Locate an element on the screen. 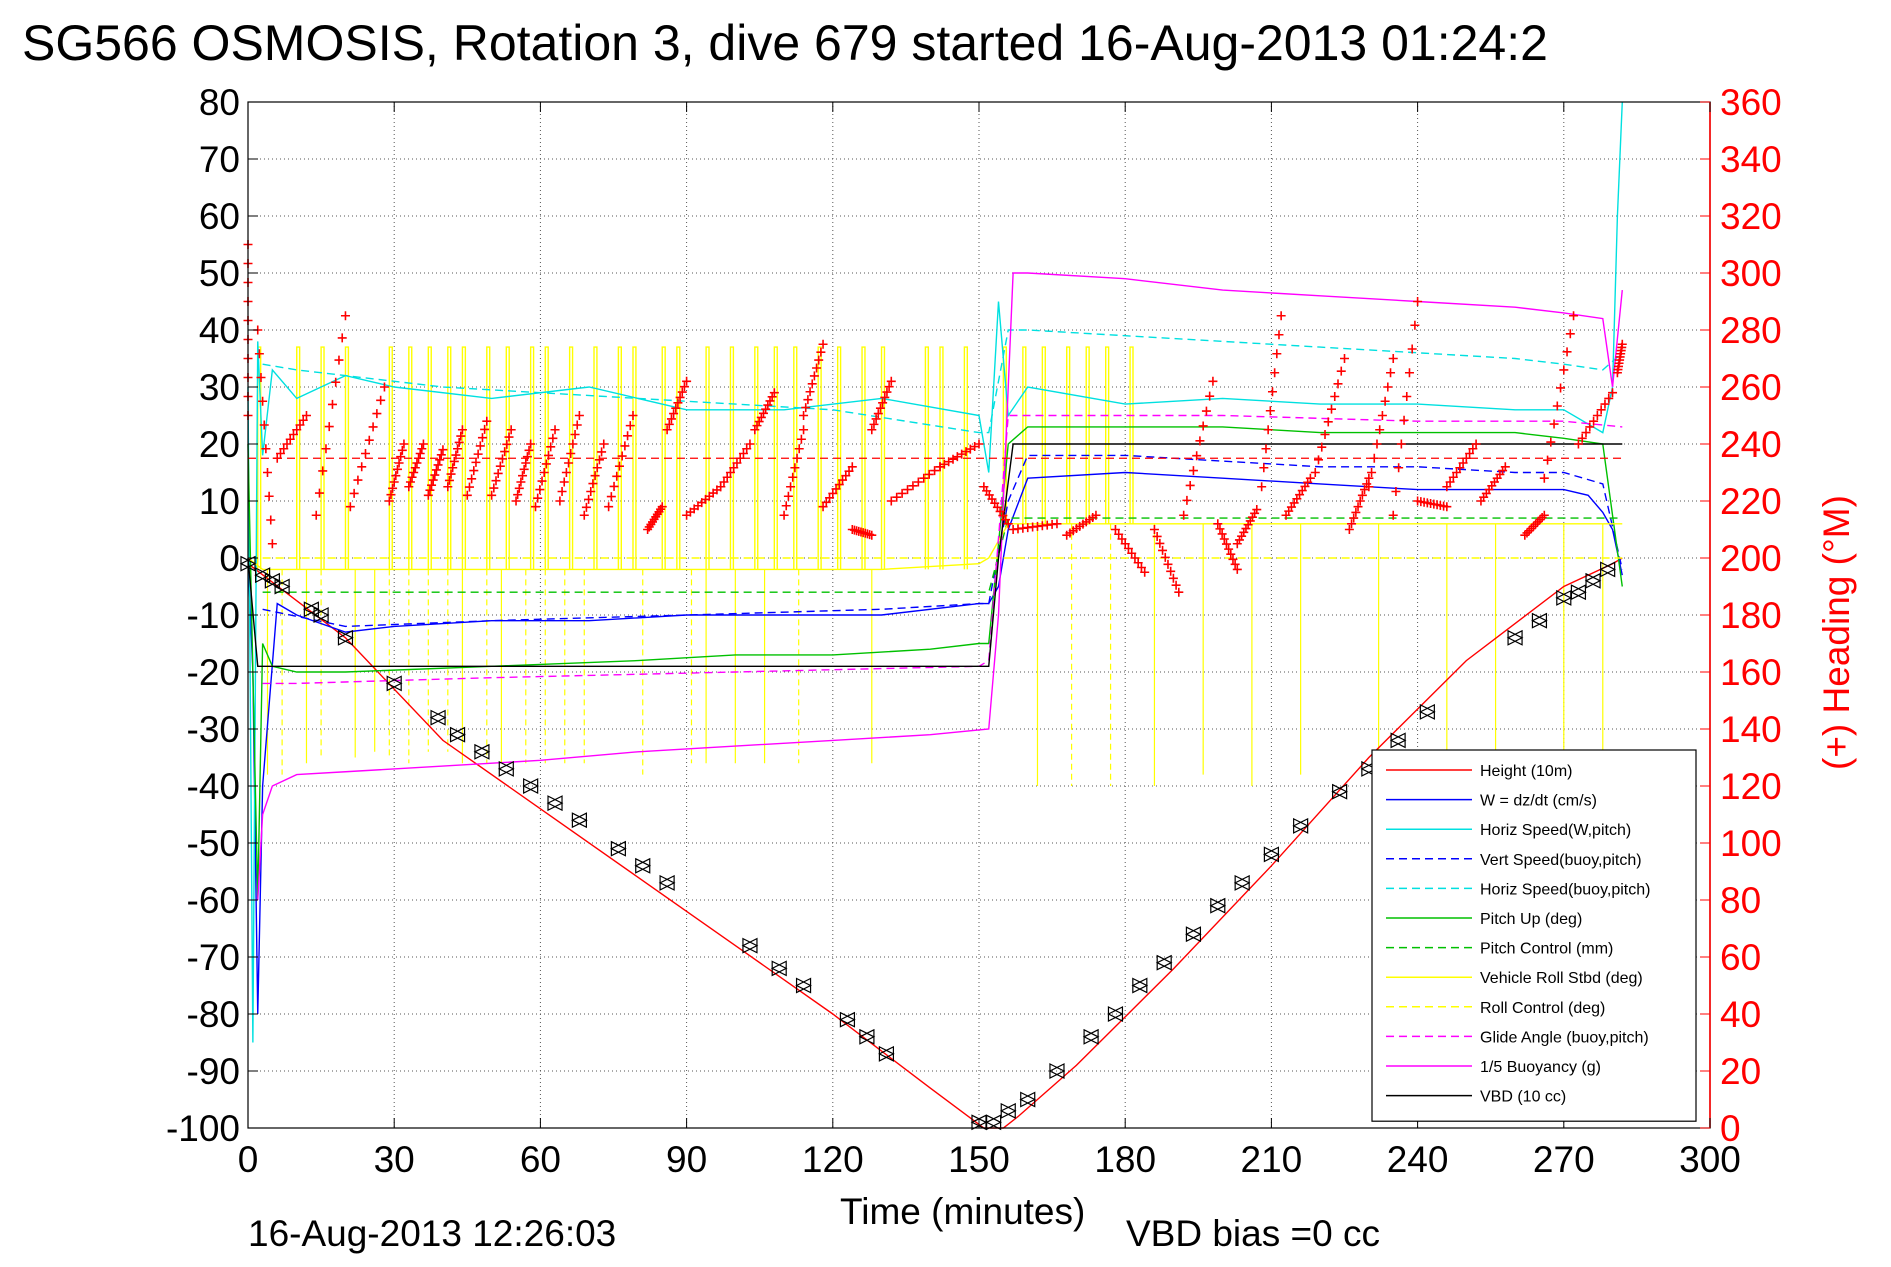 The image size is (1891, 1267). y-tick-label: 30 is located at coordinates (219, 387).